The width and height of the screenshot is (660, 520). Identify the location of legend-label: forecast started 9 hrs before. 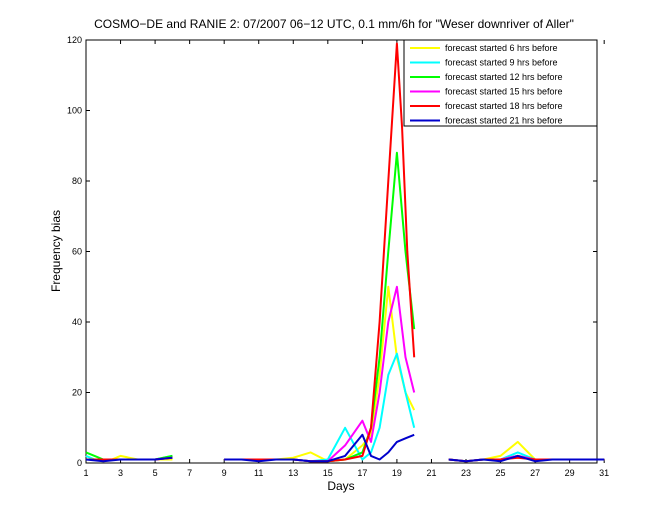
(501, 63).